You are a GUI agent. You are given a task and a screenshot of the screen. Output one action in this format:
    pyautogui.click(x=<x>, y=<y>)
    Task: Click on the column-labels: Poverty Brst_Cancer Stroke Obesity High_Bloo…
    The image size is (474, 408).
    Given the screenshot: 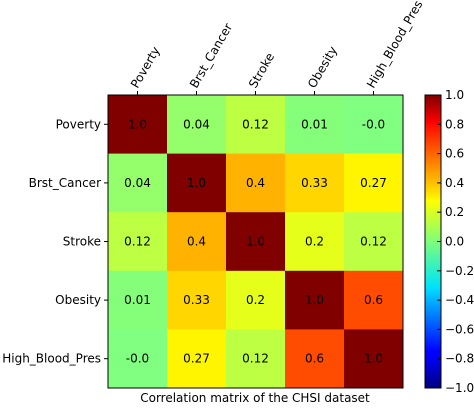 What is the action you would take?
    pyautogui.click(x=277, y=47)
    